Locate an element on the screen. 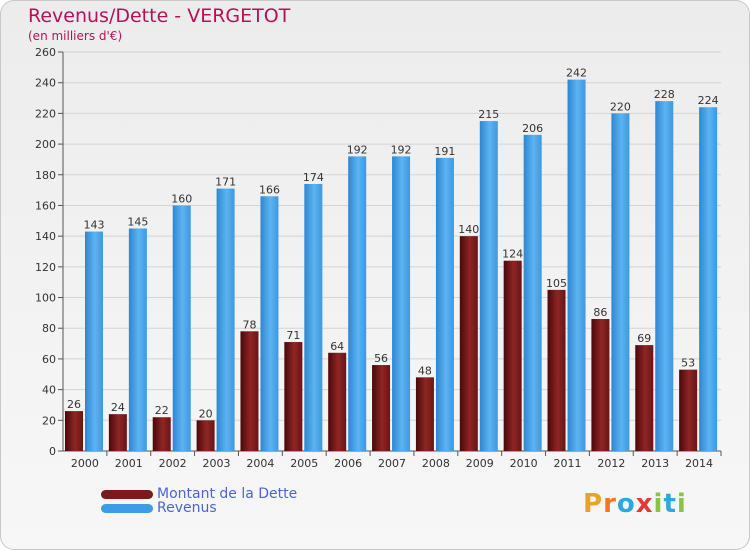 The height and width of the screenshot is (550, 750). proxiti-logo: Proxiti is located at coordinates (635, 504).